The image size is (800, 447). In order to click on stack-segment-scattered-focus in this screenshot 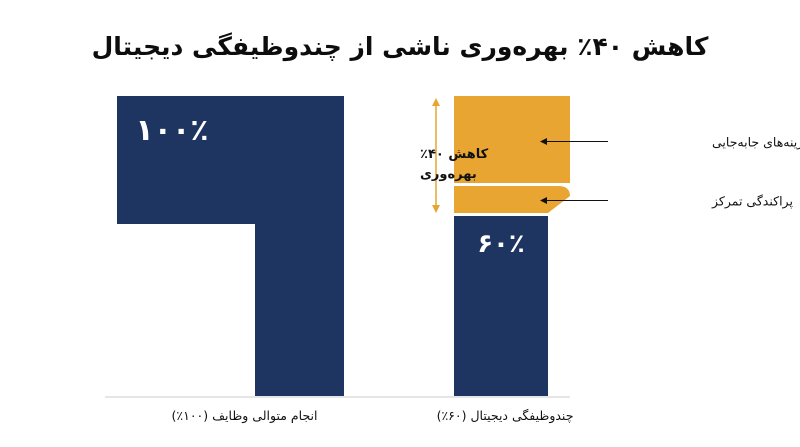, I will do `click(512, 199)`.